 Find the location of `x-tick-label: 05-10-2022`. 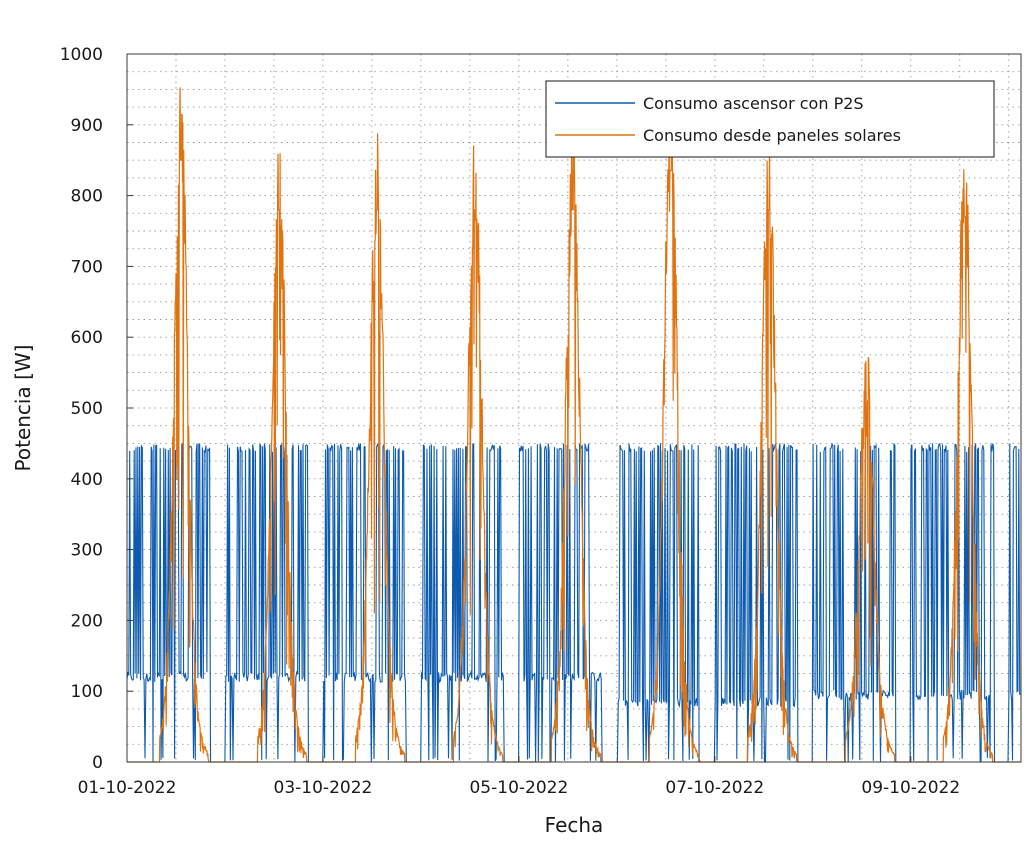

x-tick-label: 05-10-2022 is located at coordinates (518, 788).